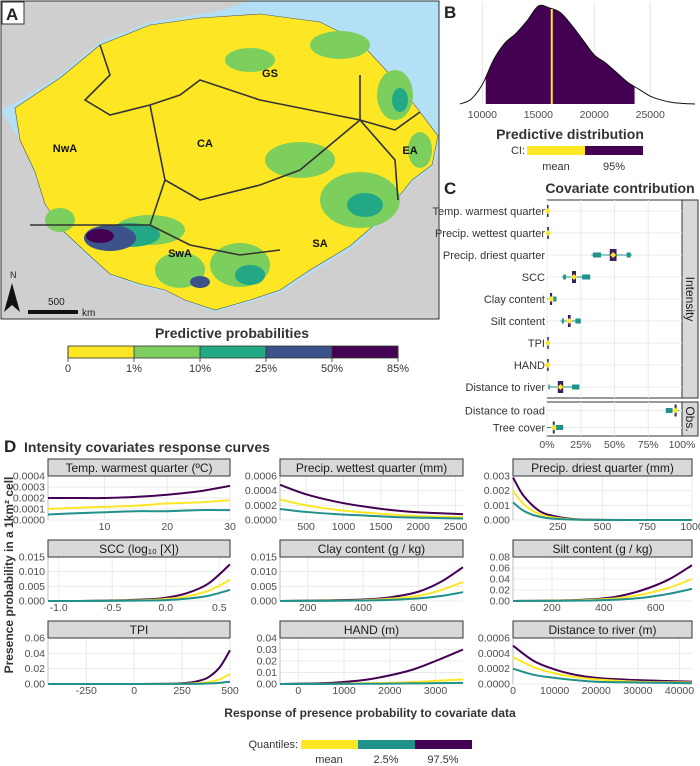 This screenshot has width=700, height=766. What do you see at coordinates (270, 74) in the screenshot?
I see `region-label-gs: GS` at bounding box center [270, 74].